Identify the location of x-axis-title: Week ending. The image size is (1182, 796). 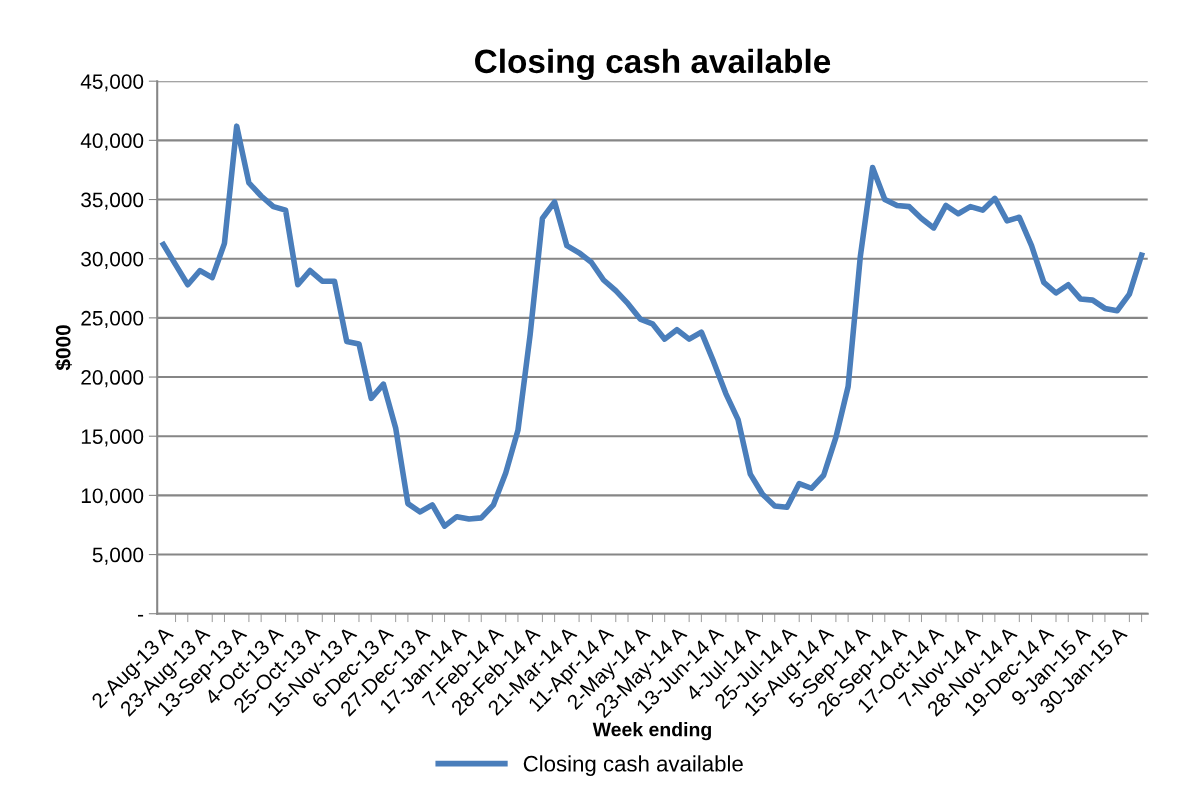
(651, 731).